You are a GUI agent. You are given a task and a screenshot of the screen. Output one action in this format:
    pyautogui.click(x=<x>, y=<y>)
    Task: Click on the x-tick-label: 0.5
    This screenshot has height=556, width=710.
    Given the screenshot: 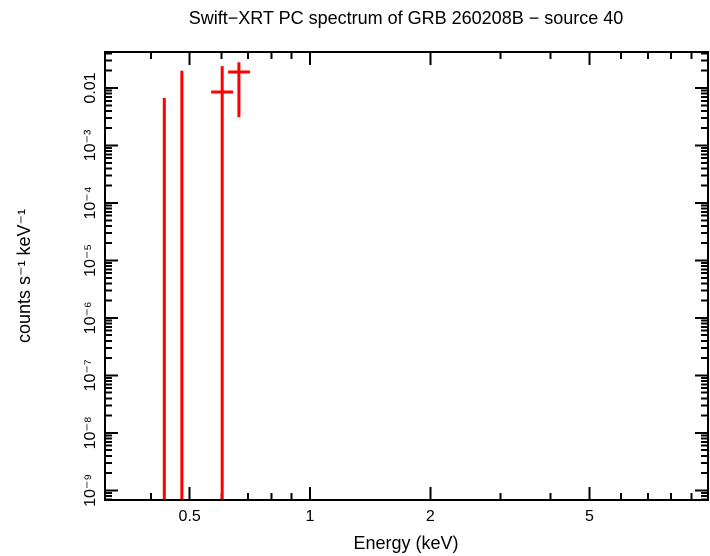 What is the action you would take?
    pyautogui.click(x=190, y=516)
    